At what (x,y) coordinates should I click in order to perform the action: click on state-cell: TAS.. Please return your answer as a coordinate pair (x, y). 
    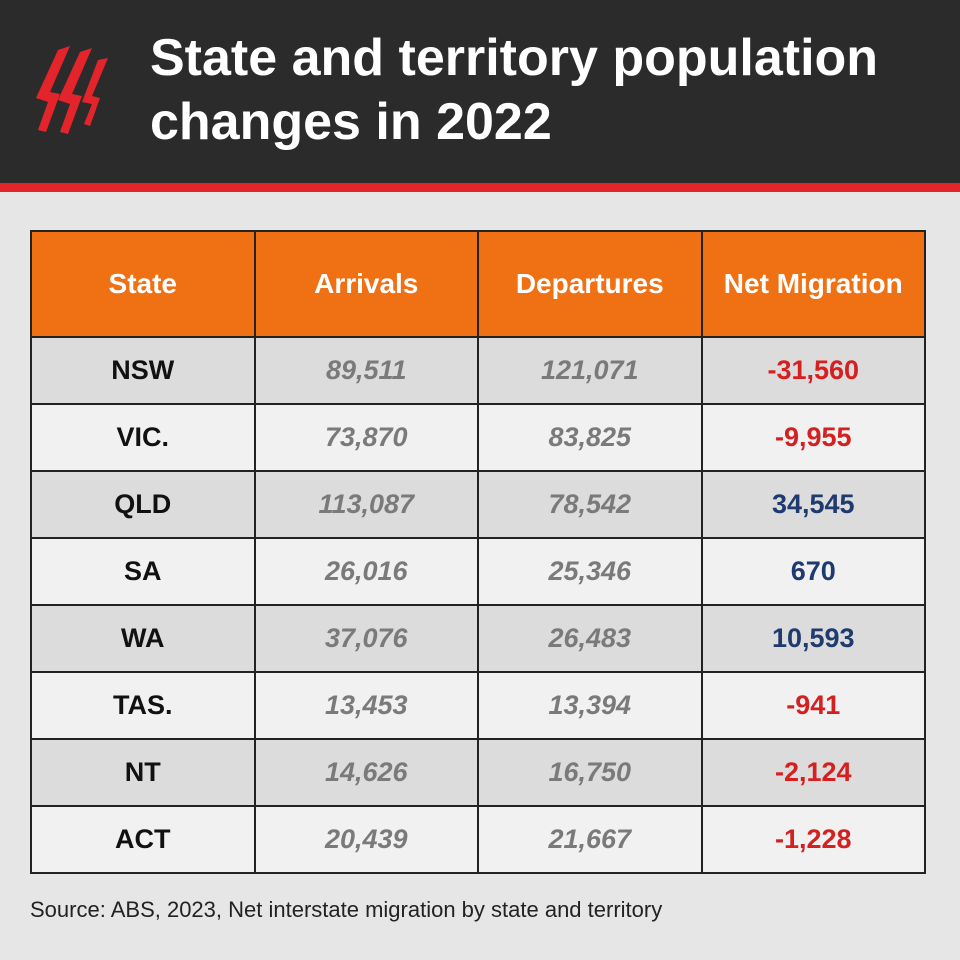
    Looking at the image, I should click on (143, 705).